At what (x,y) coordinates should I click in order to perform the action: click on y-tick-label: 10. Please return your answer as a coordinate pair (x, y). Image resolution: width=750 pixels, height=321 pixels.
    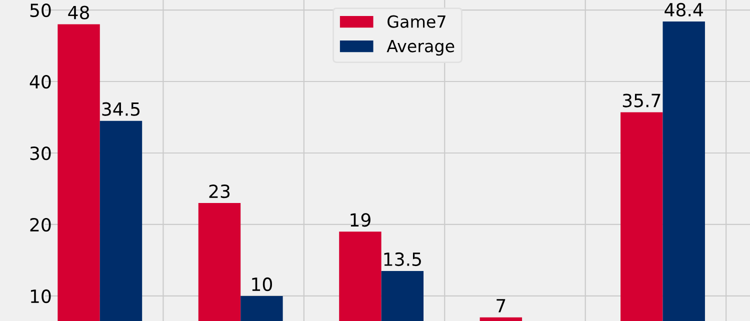
    Looking at the image, I should click on (40, 296).